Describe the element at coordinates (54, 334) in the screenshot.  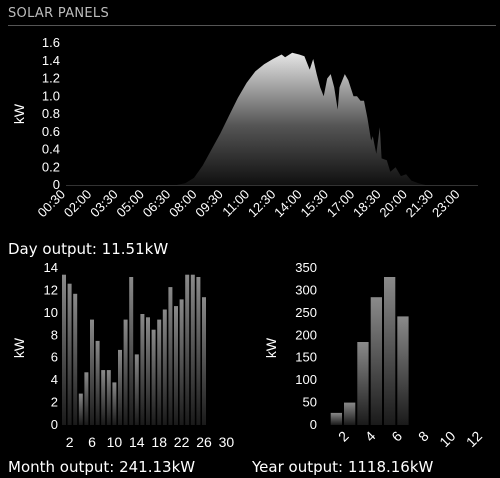
I see `month-y-tick-label: 8` at that location.